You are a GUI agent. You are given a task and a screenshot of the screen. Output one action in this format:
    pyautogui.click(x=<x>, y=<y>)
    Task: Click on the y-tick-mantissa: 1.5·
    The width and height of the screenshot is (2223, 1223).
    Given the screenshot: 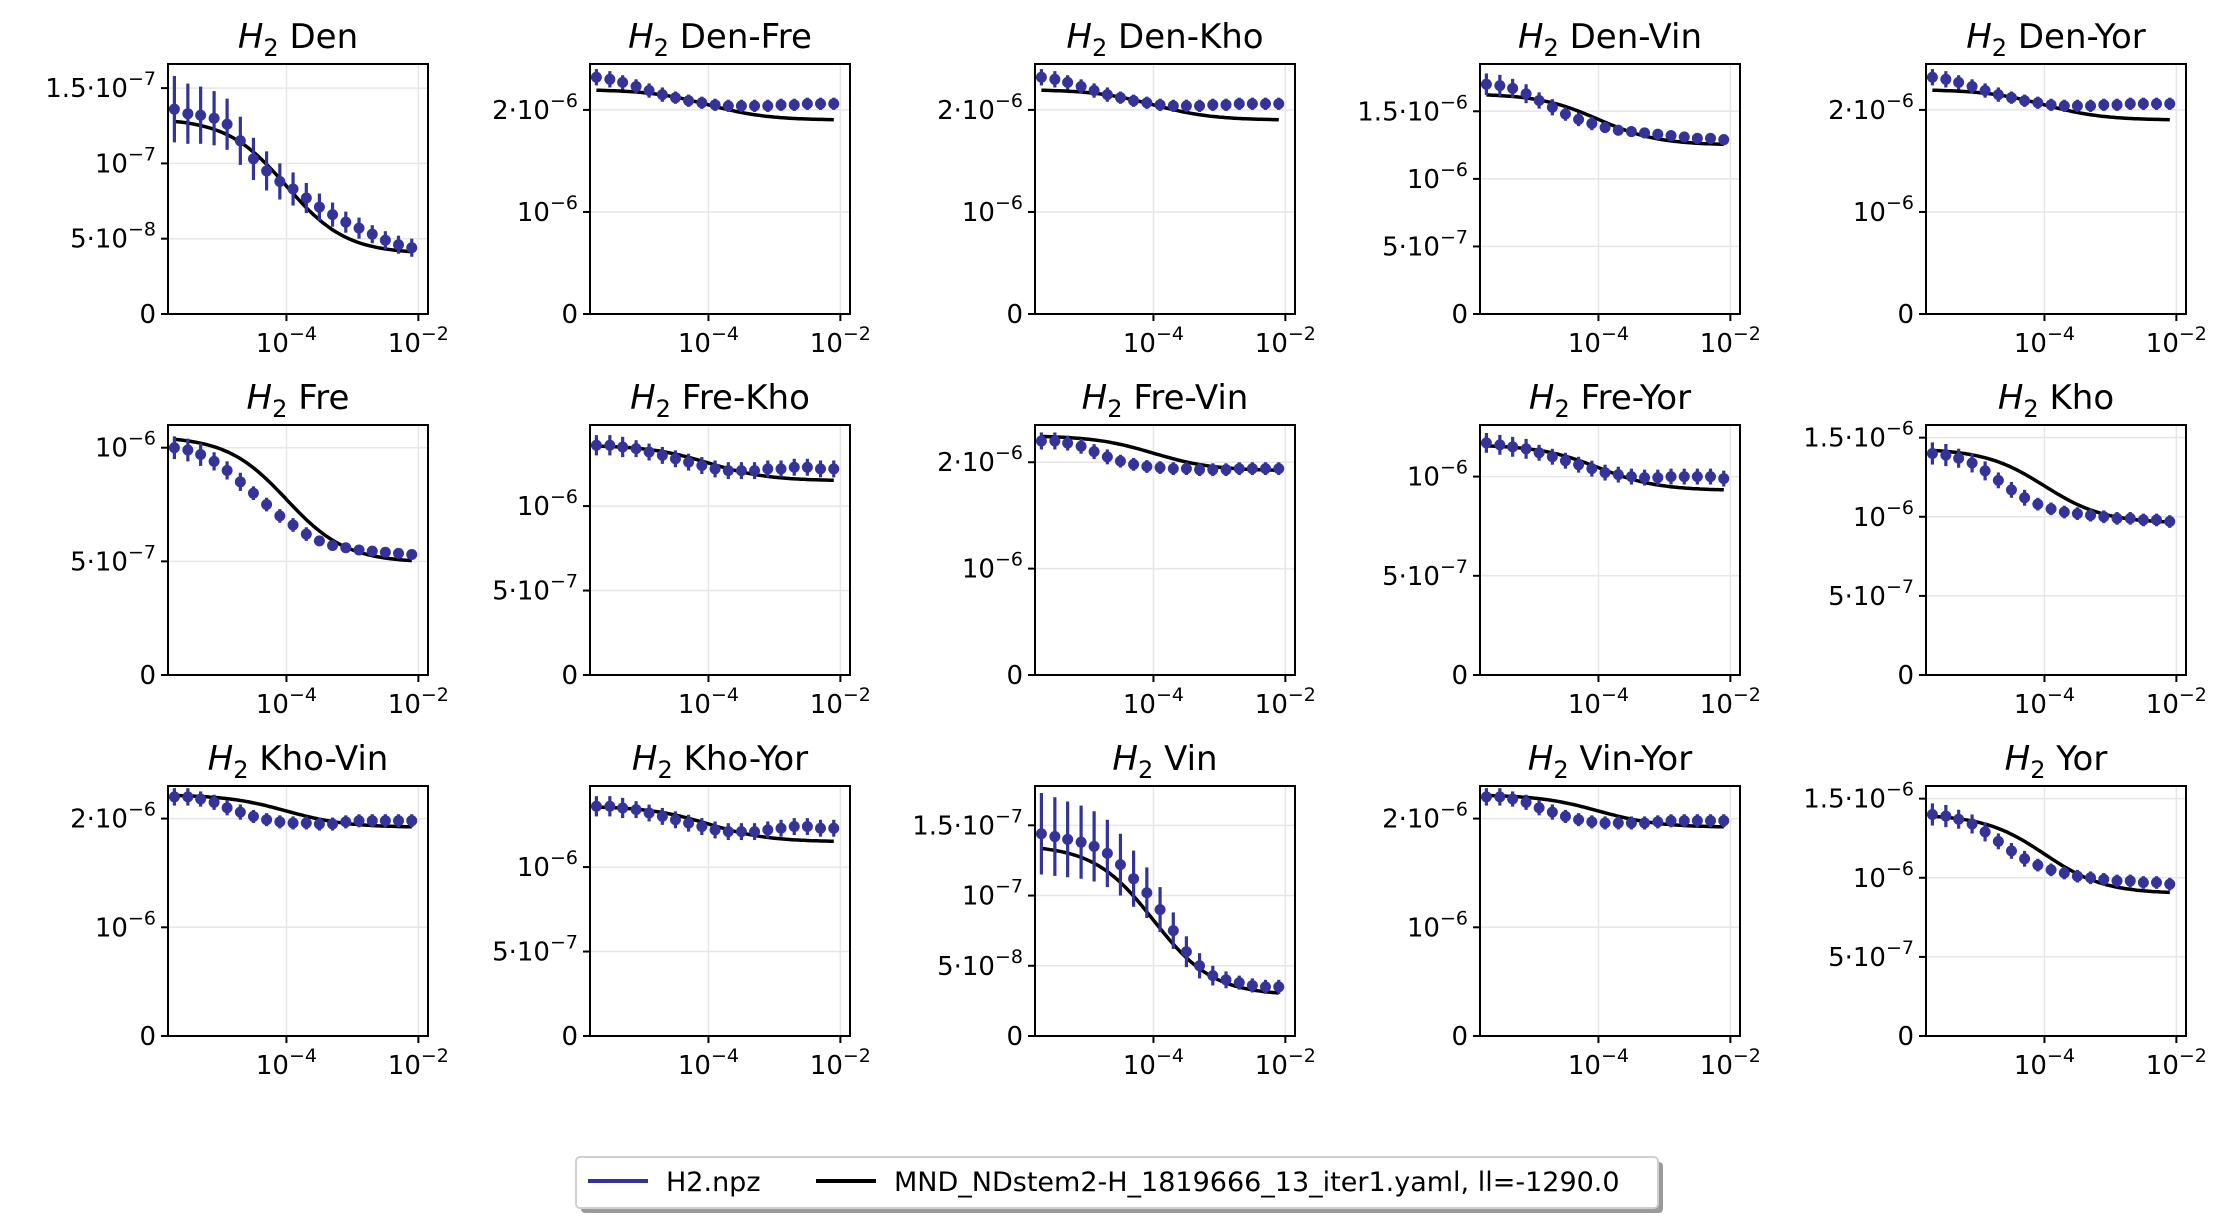 What is the action you would take?
    pyautogui.click(x=1828, y=439)
    